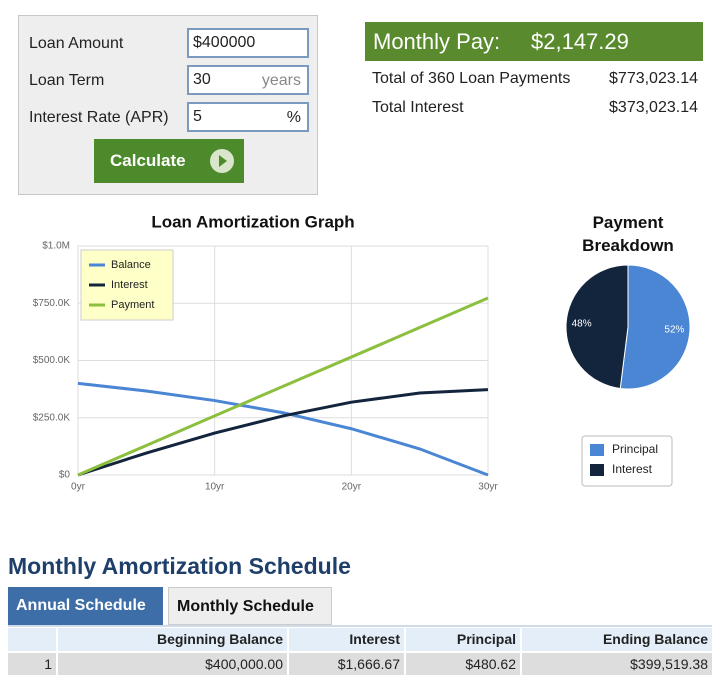  Describe the element at coordinates (85, 606) in the screenshot. I see `tab: Annual Schedule` at that location.